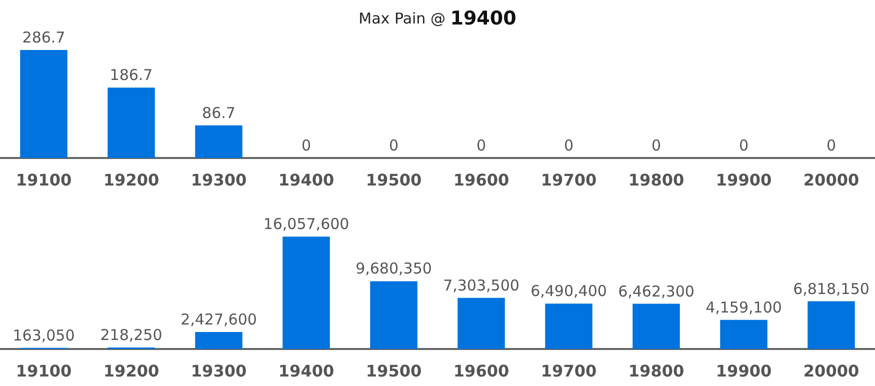 This screenshot has width=875, height=386. What do you see at coordinates (218, 319) in the screenshot?
I see `data-label: 2,427,600` at bounding box center [218, 319].